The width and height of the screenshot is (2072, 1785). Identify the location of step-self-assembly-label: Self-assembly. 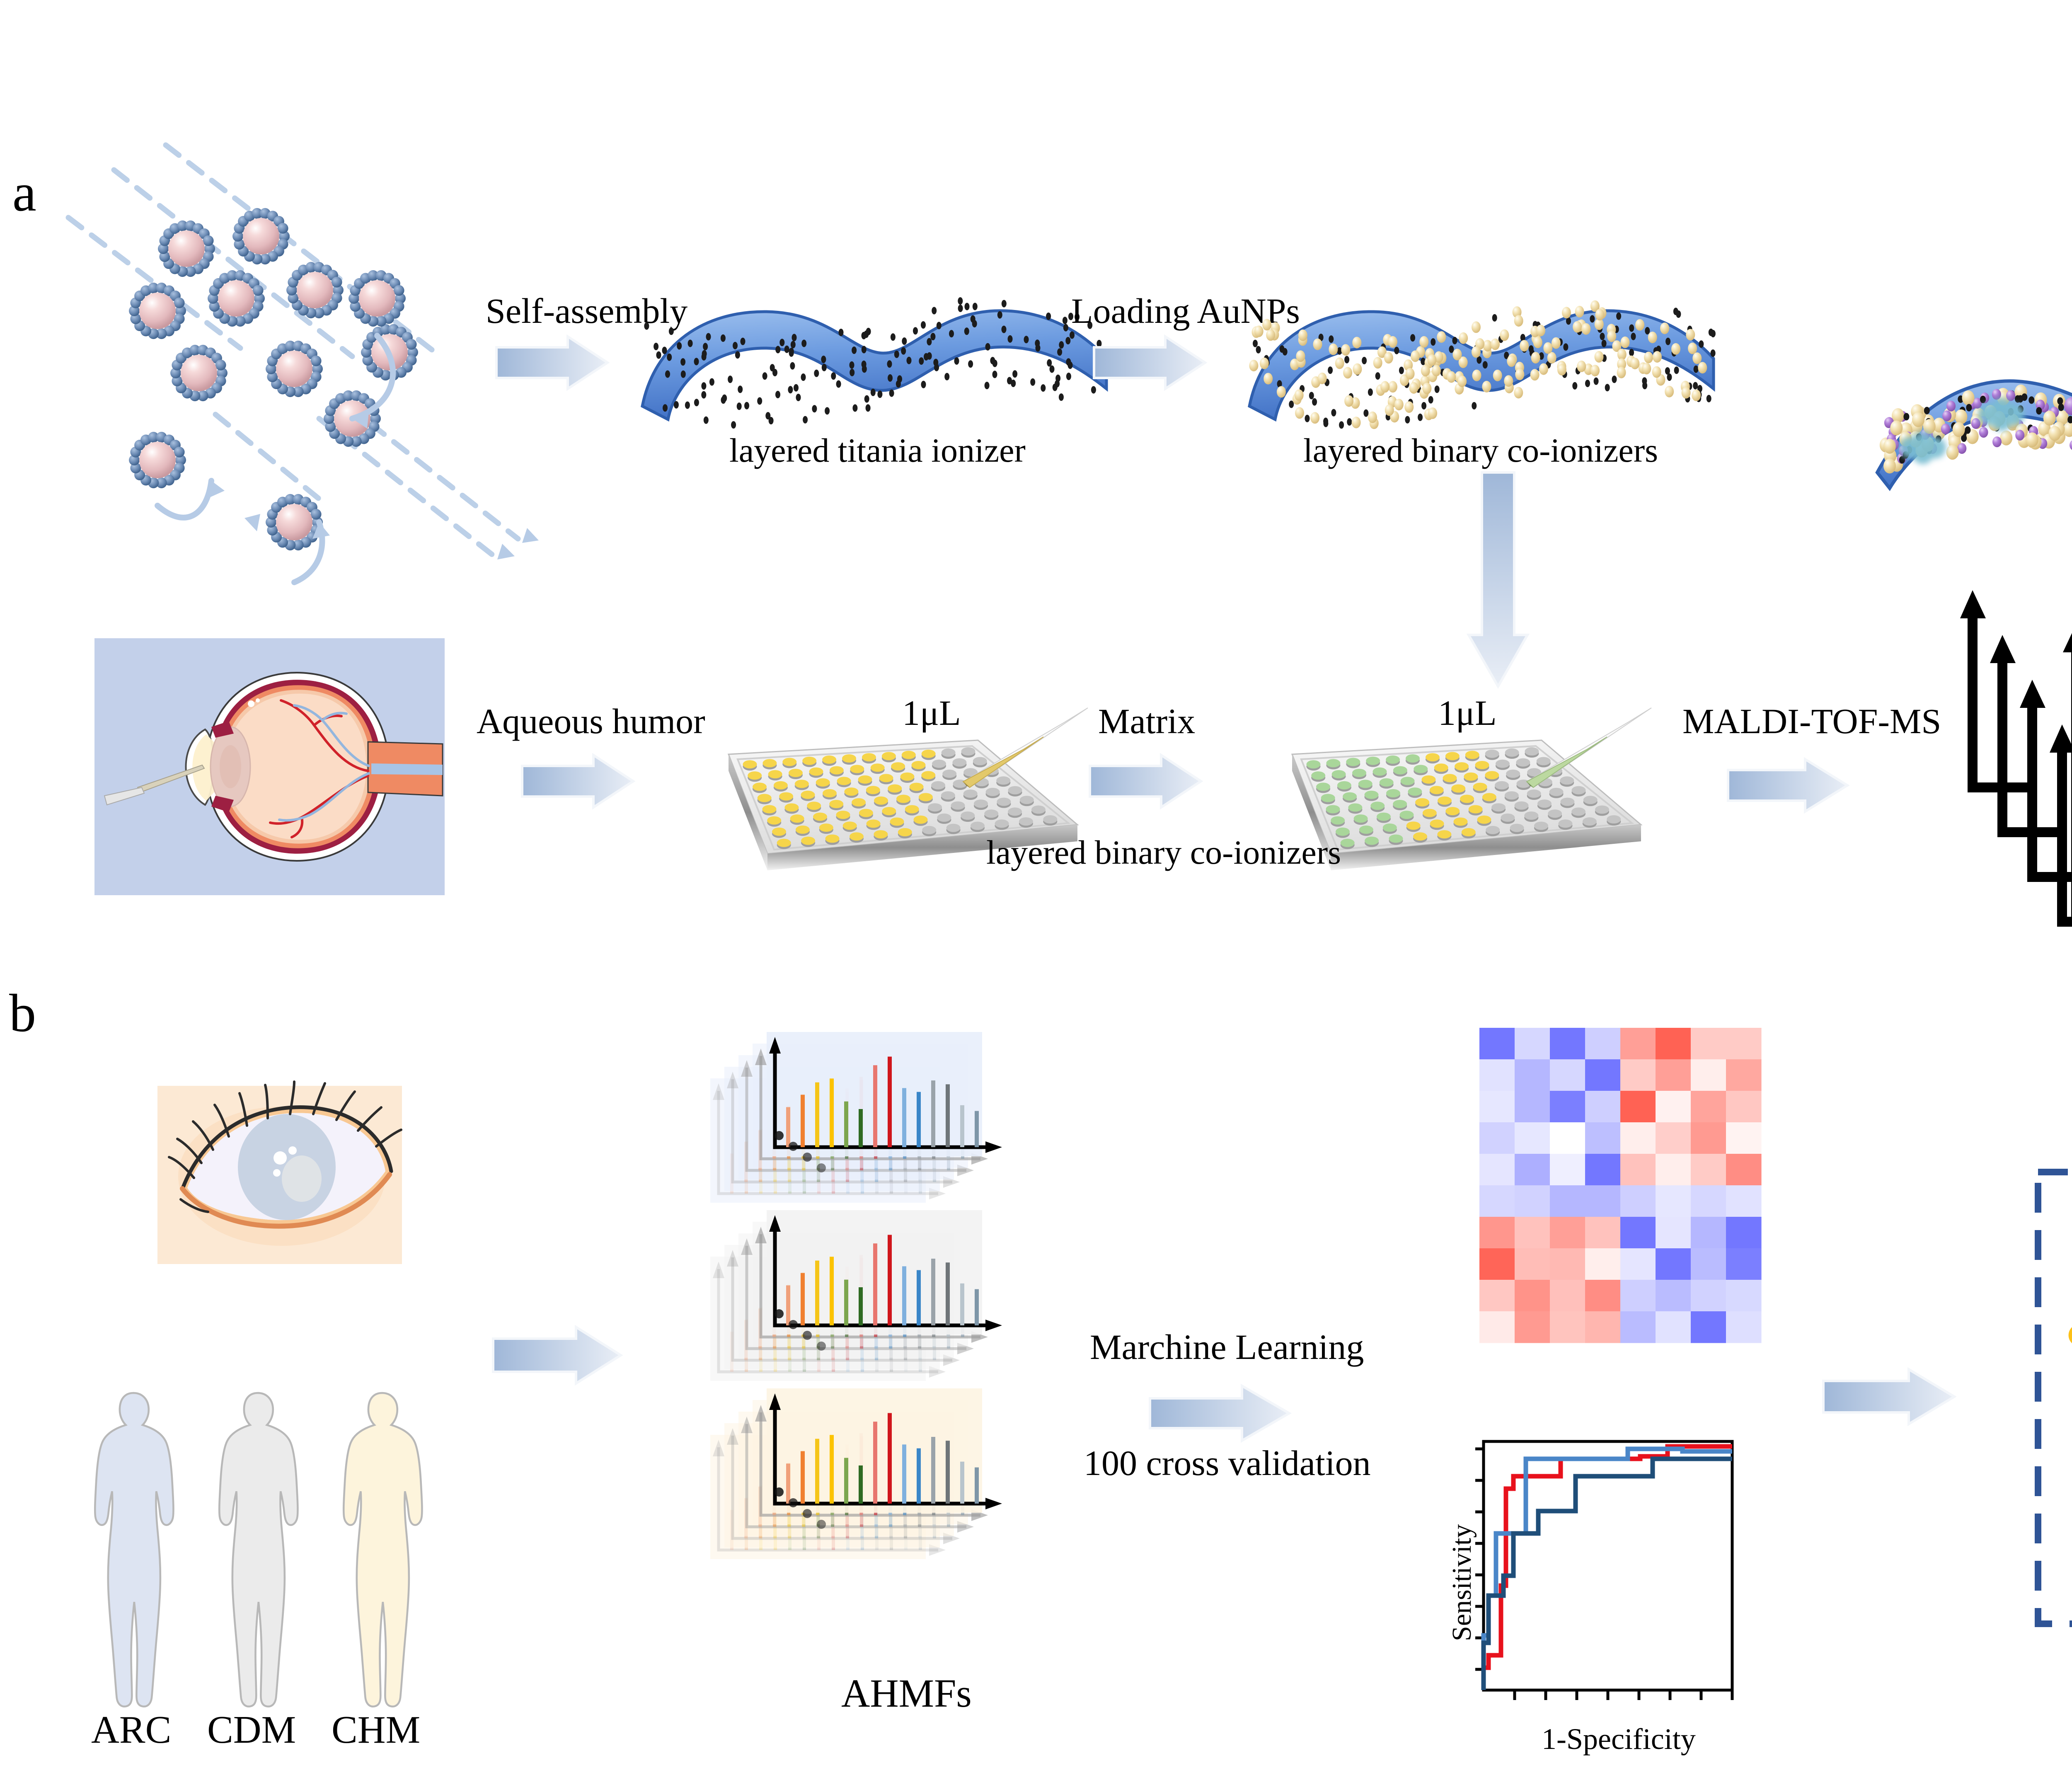
(587, 311).